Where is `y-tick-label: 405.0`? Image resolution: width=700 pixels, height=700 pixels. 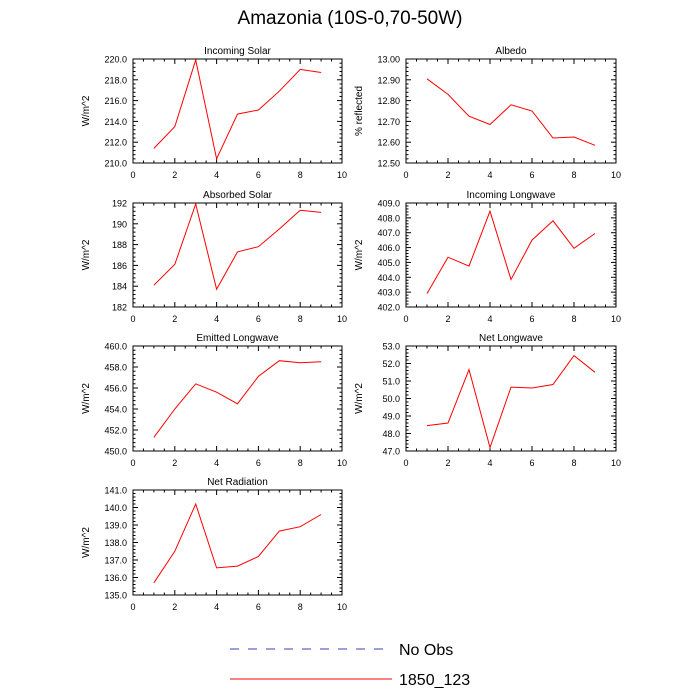
y-tick-label: 405.0 is located at coordinates (388, 263).